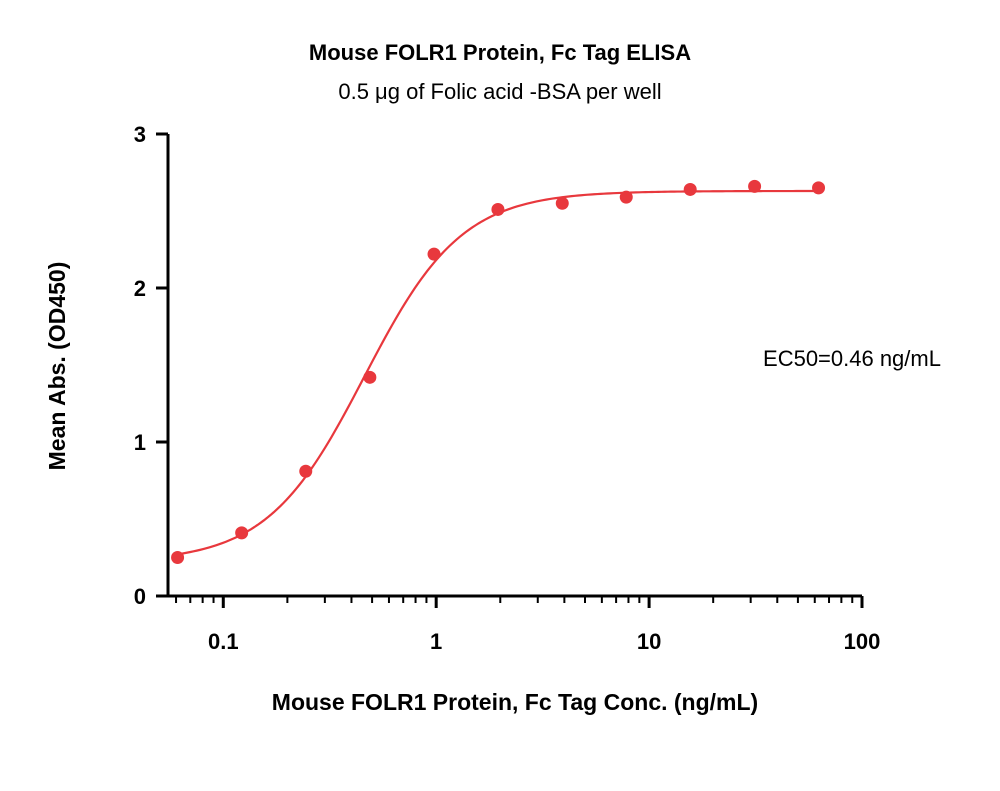  I want to click on x-tick-label-2: 10, so click(649, 641).